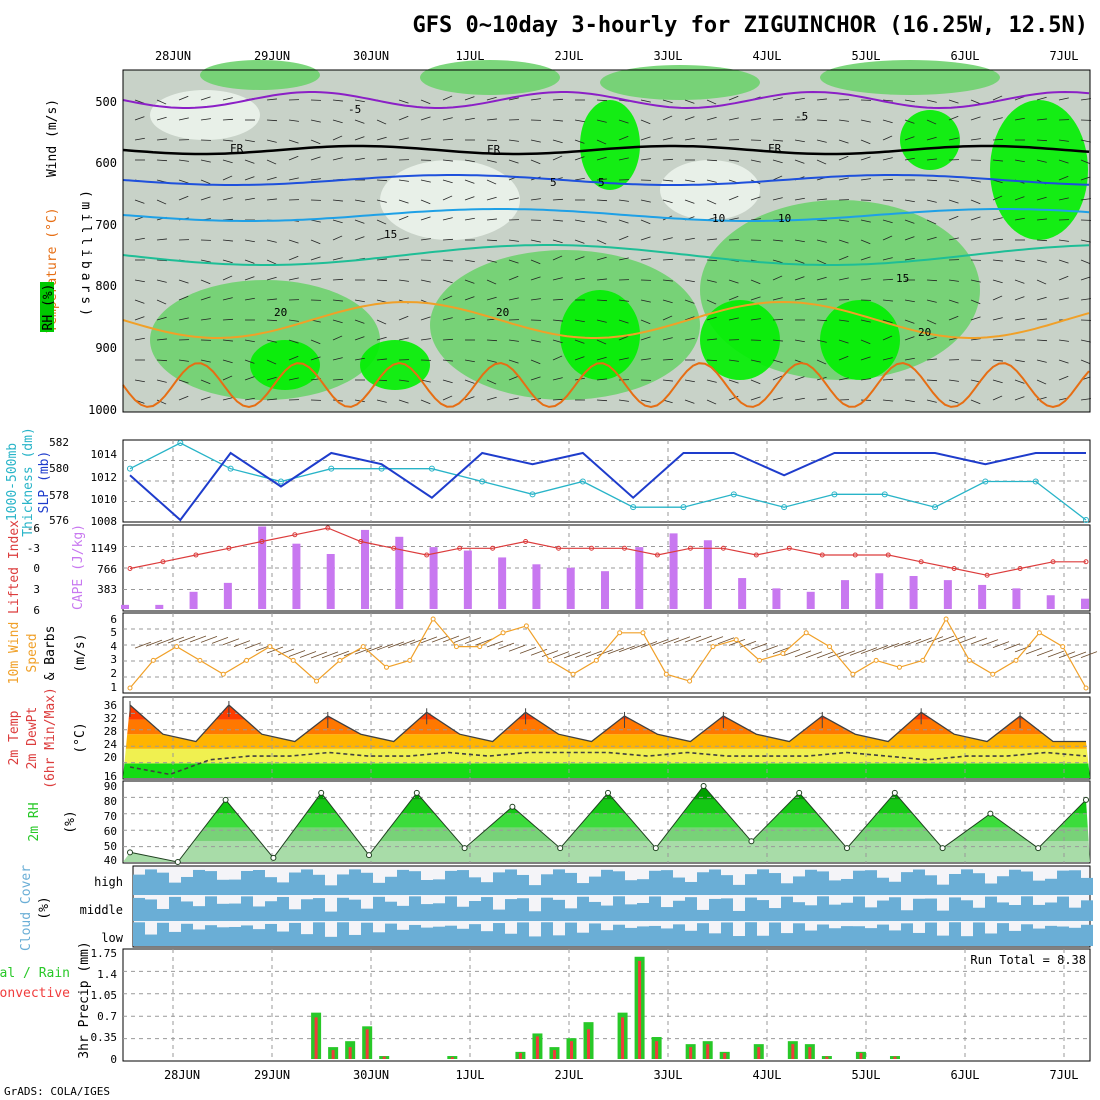  What do you see at coordinates (107, 974) in the screenshot?
I see `precip-tick: 1.4` at bounding box center [107, 974].